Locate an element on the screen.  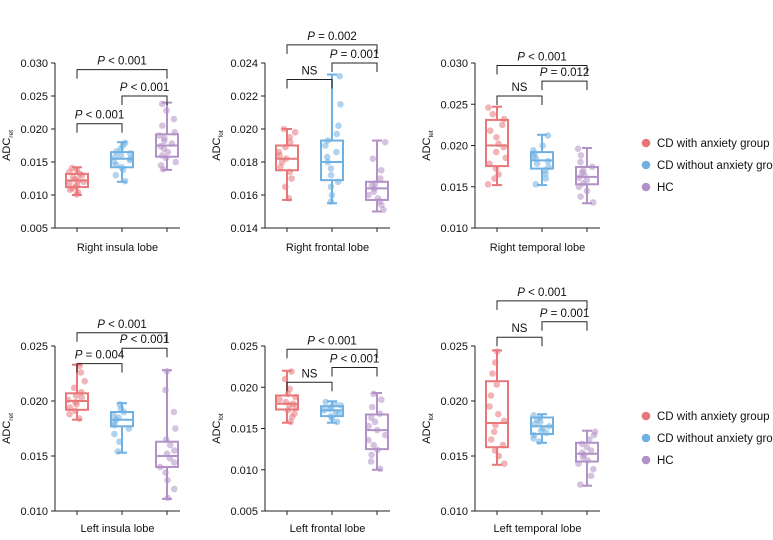
y-axis-label-sub: fot is located at coordinates (221, 133).